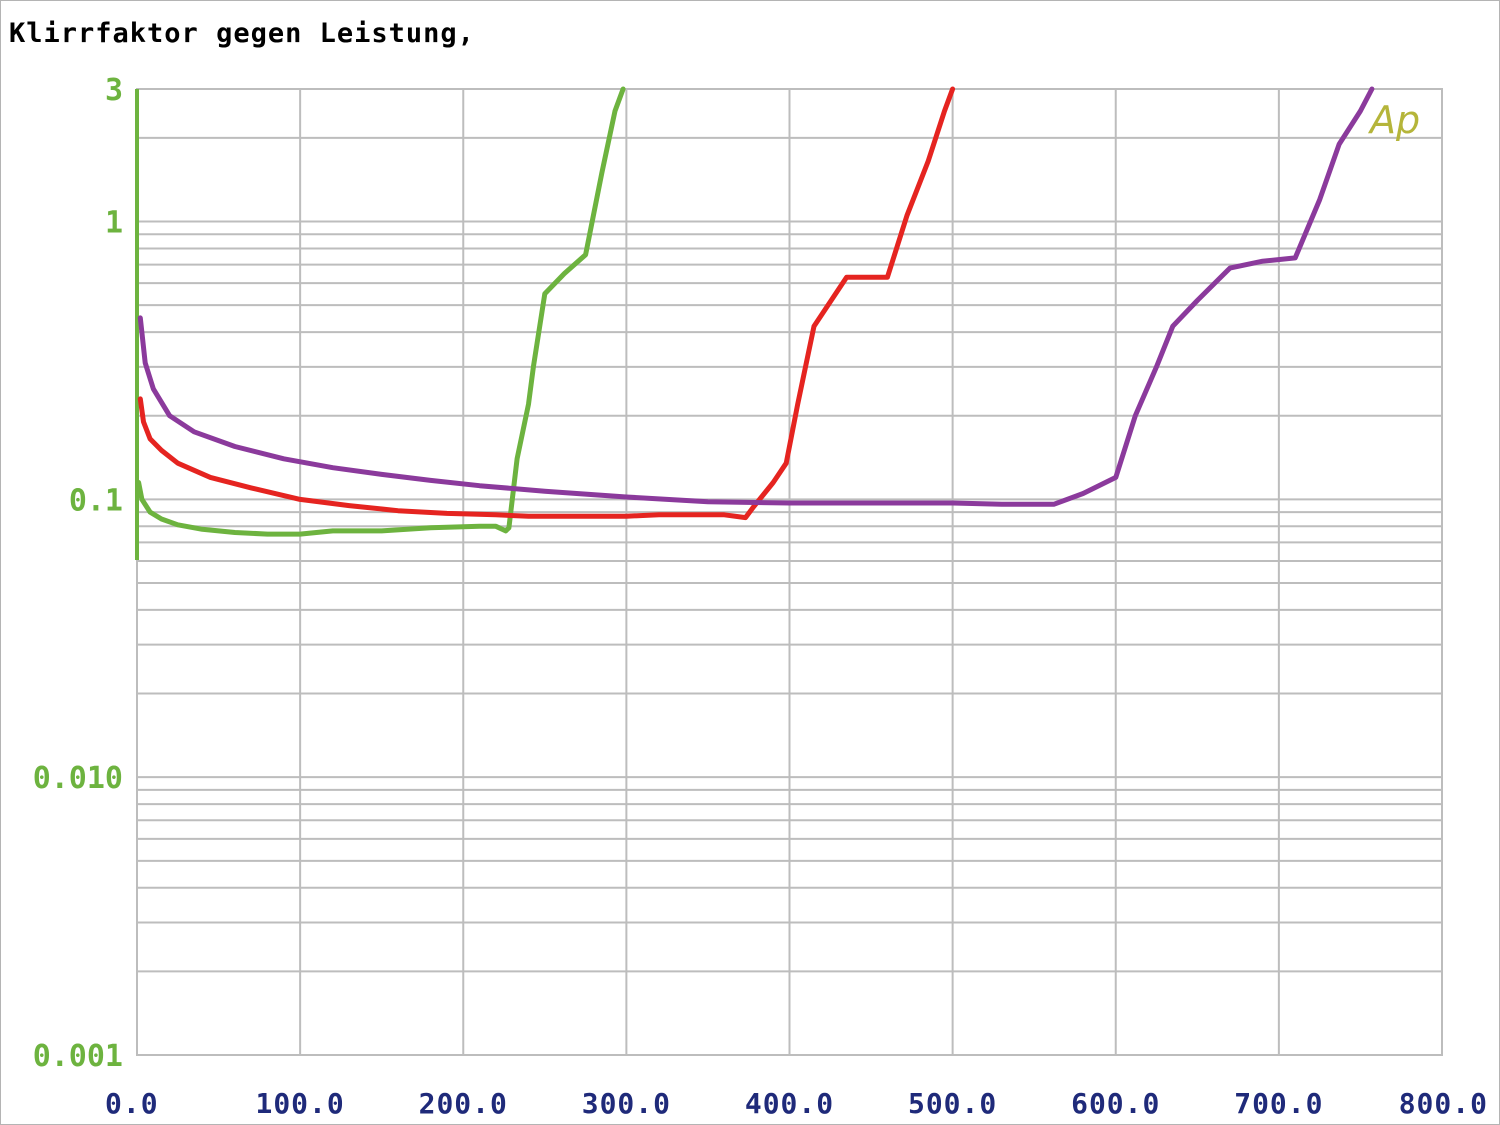  What do you see at coordinates (1115, 1103) in the screenshot?
I see `x-tick-label: 600.0` at bounding box center [1115, 1103].